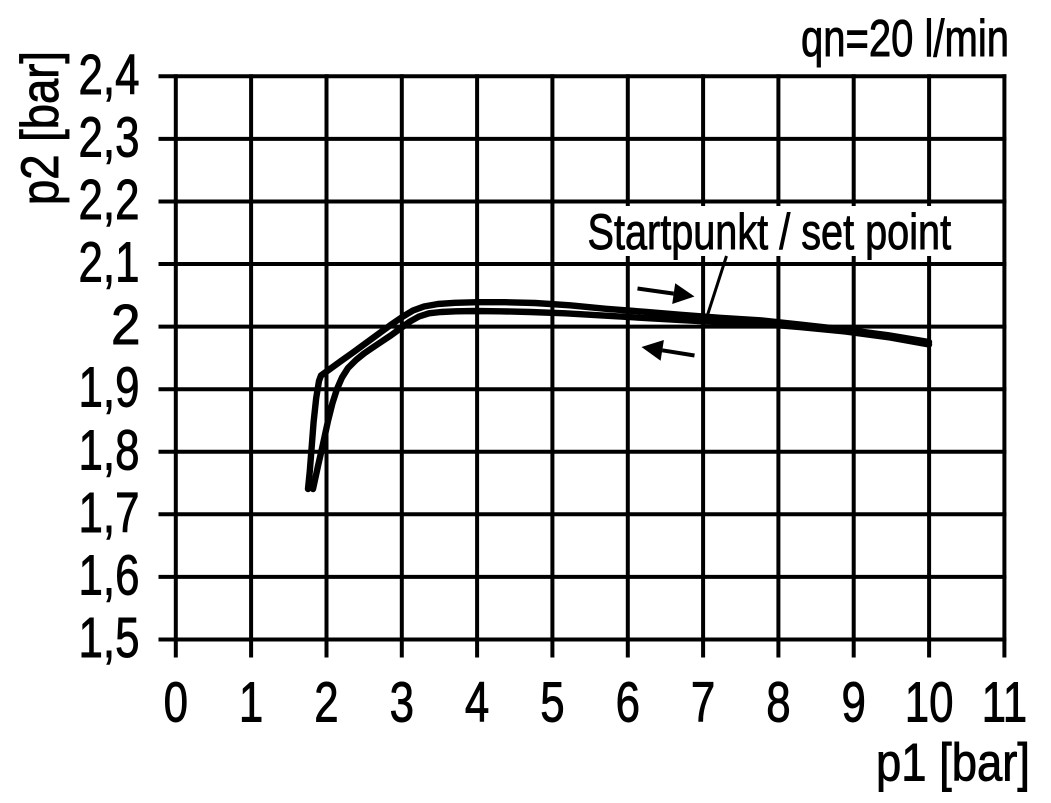 The width and height of the screenshot is (1051, 803). I want to click on svg-text: 10, so click(929, 702).